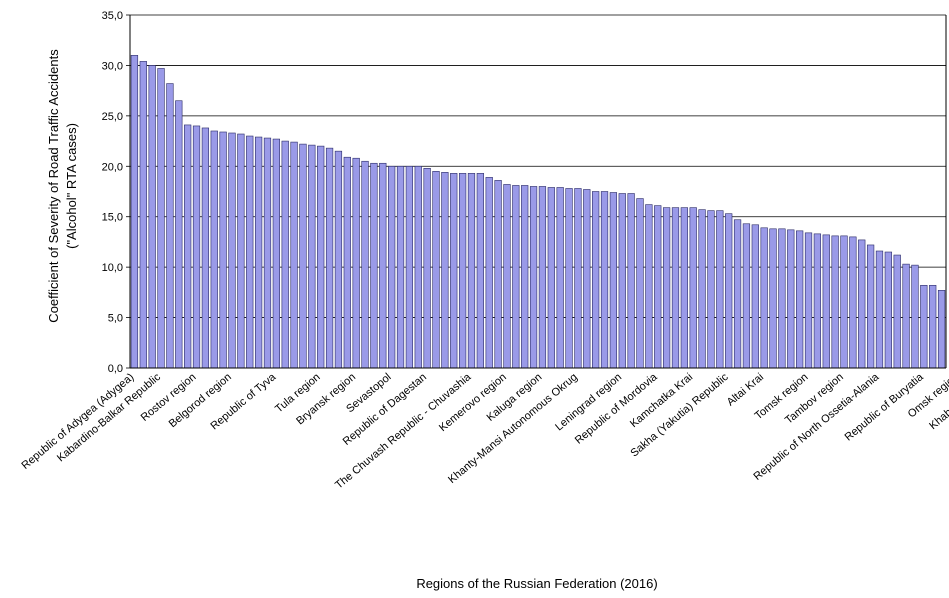 This screenshot has width=949, height=598. Describe the element at coordinates (745, 389) in the screenshot. I see `x-category-label: Altai Krai` at that location.